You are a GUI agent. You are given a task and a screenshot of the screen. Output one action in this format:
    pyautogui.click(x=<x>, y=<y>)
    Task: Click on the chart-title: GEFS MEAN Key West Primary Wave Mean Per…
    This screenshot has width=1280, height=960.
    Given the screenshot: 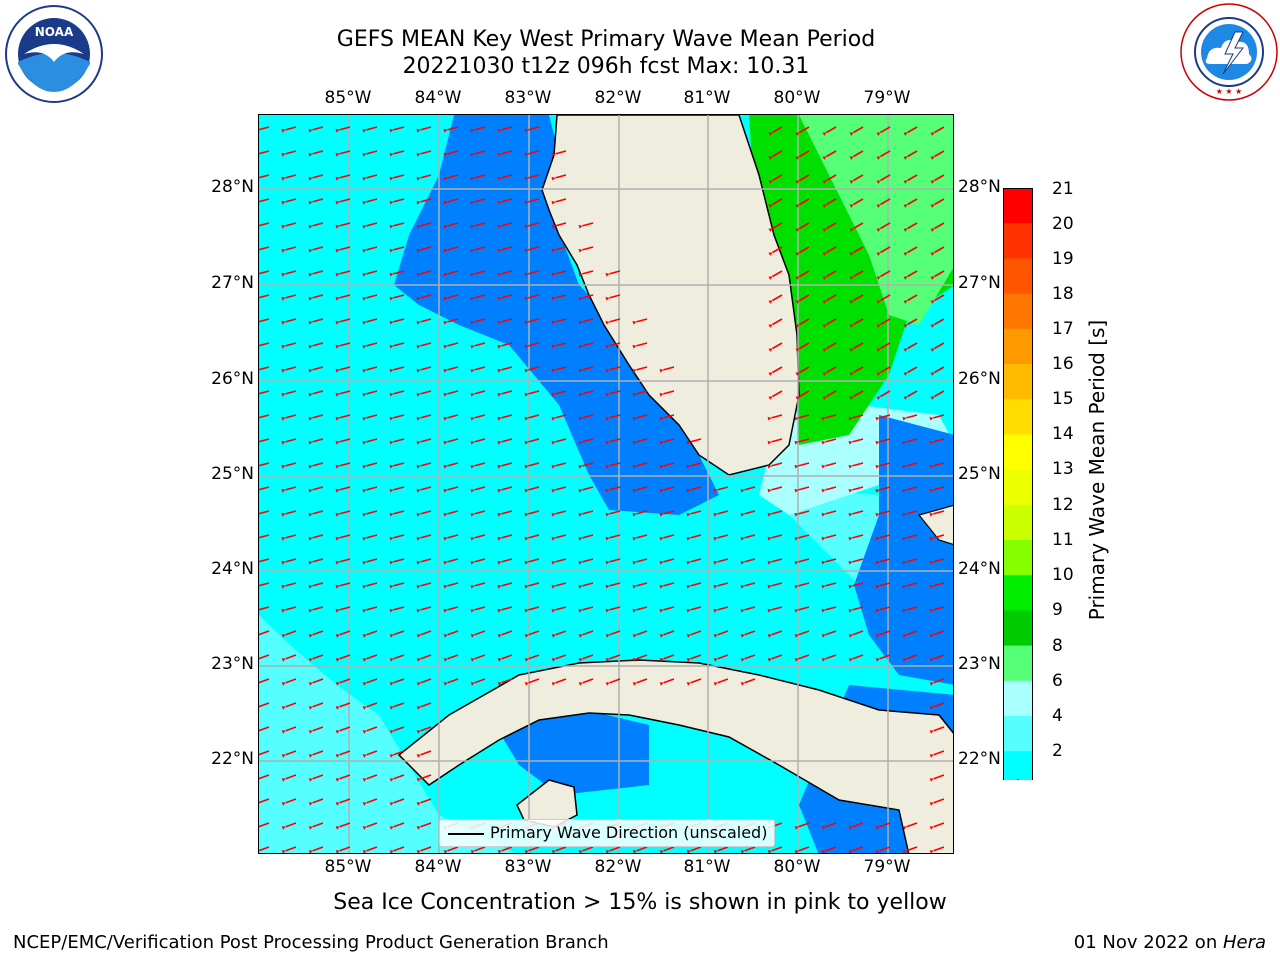 What is the action you would take?
    pyautogui.click(x=606, y=39)
    